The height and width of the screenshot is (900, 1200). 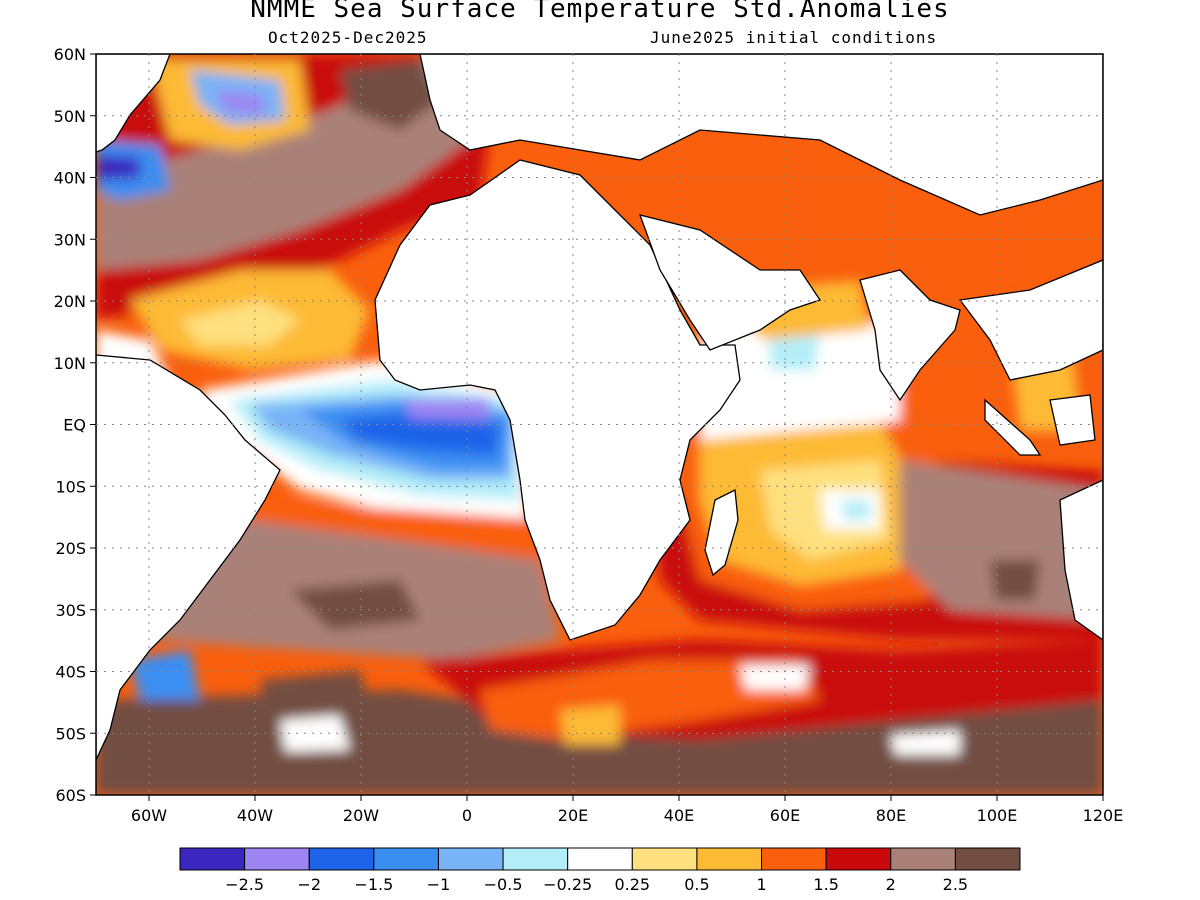 What do you see at coordinates (1103, 815) in the screenshot?
I see `lon-tick-label: 120E` at bounding box center [1103, 815].